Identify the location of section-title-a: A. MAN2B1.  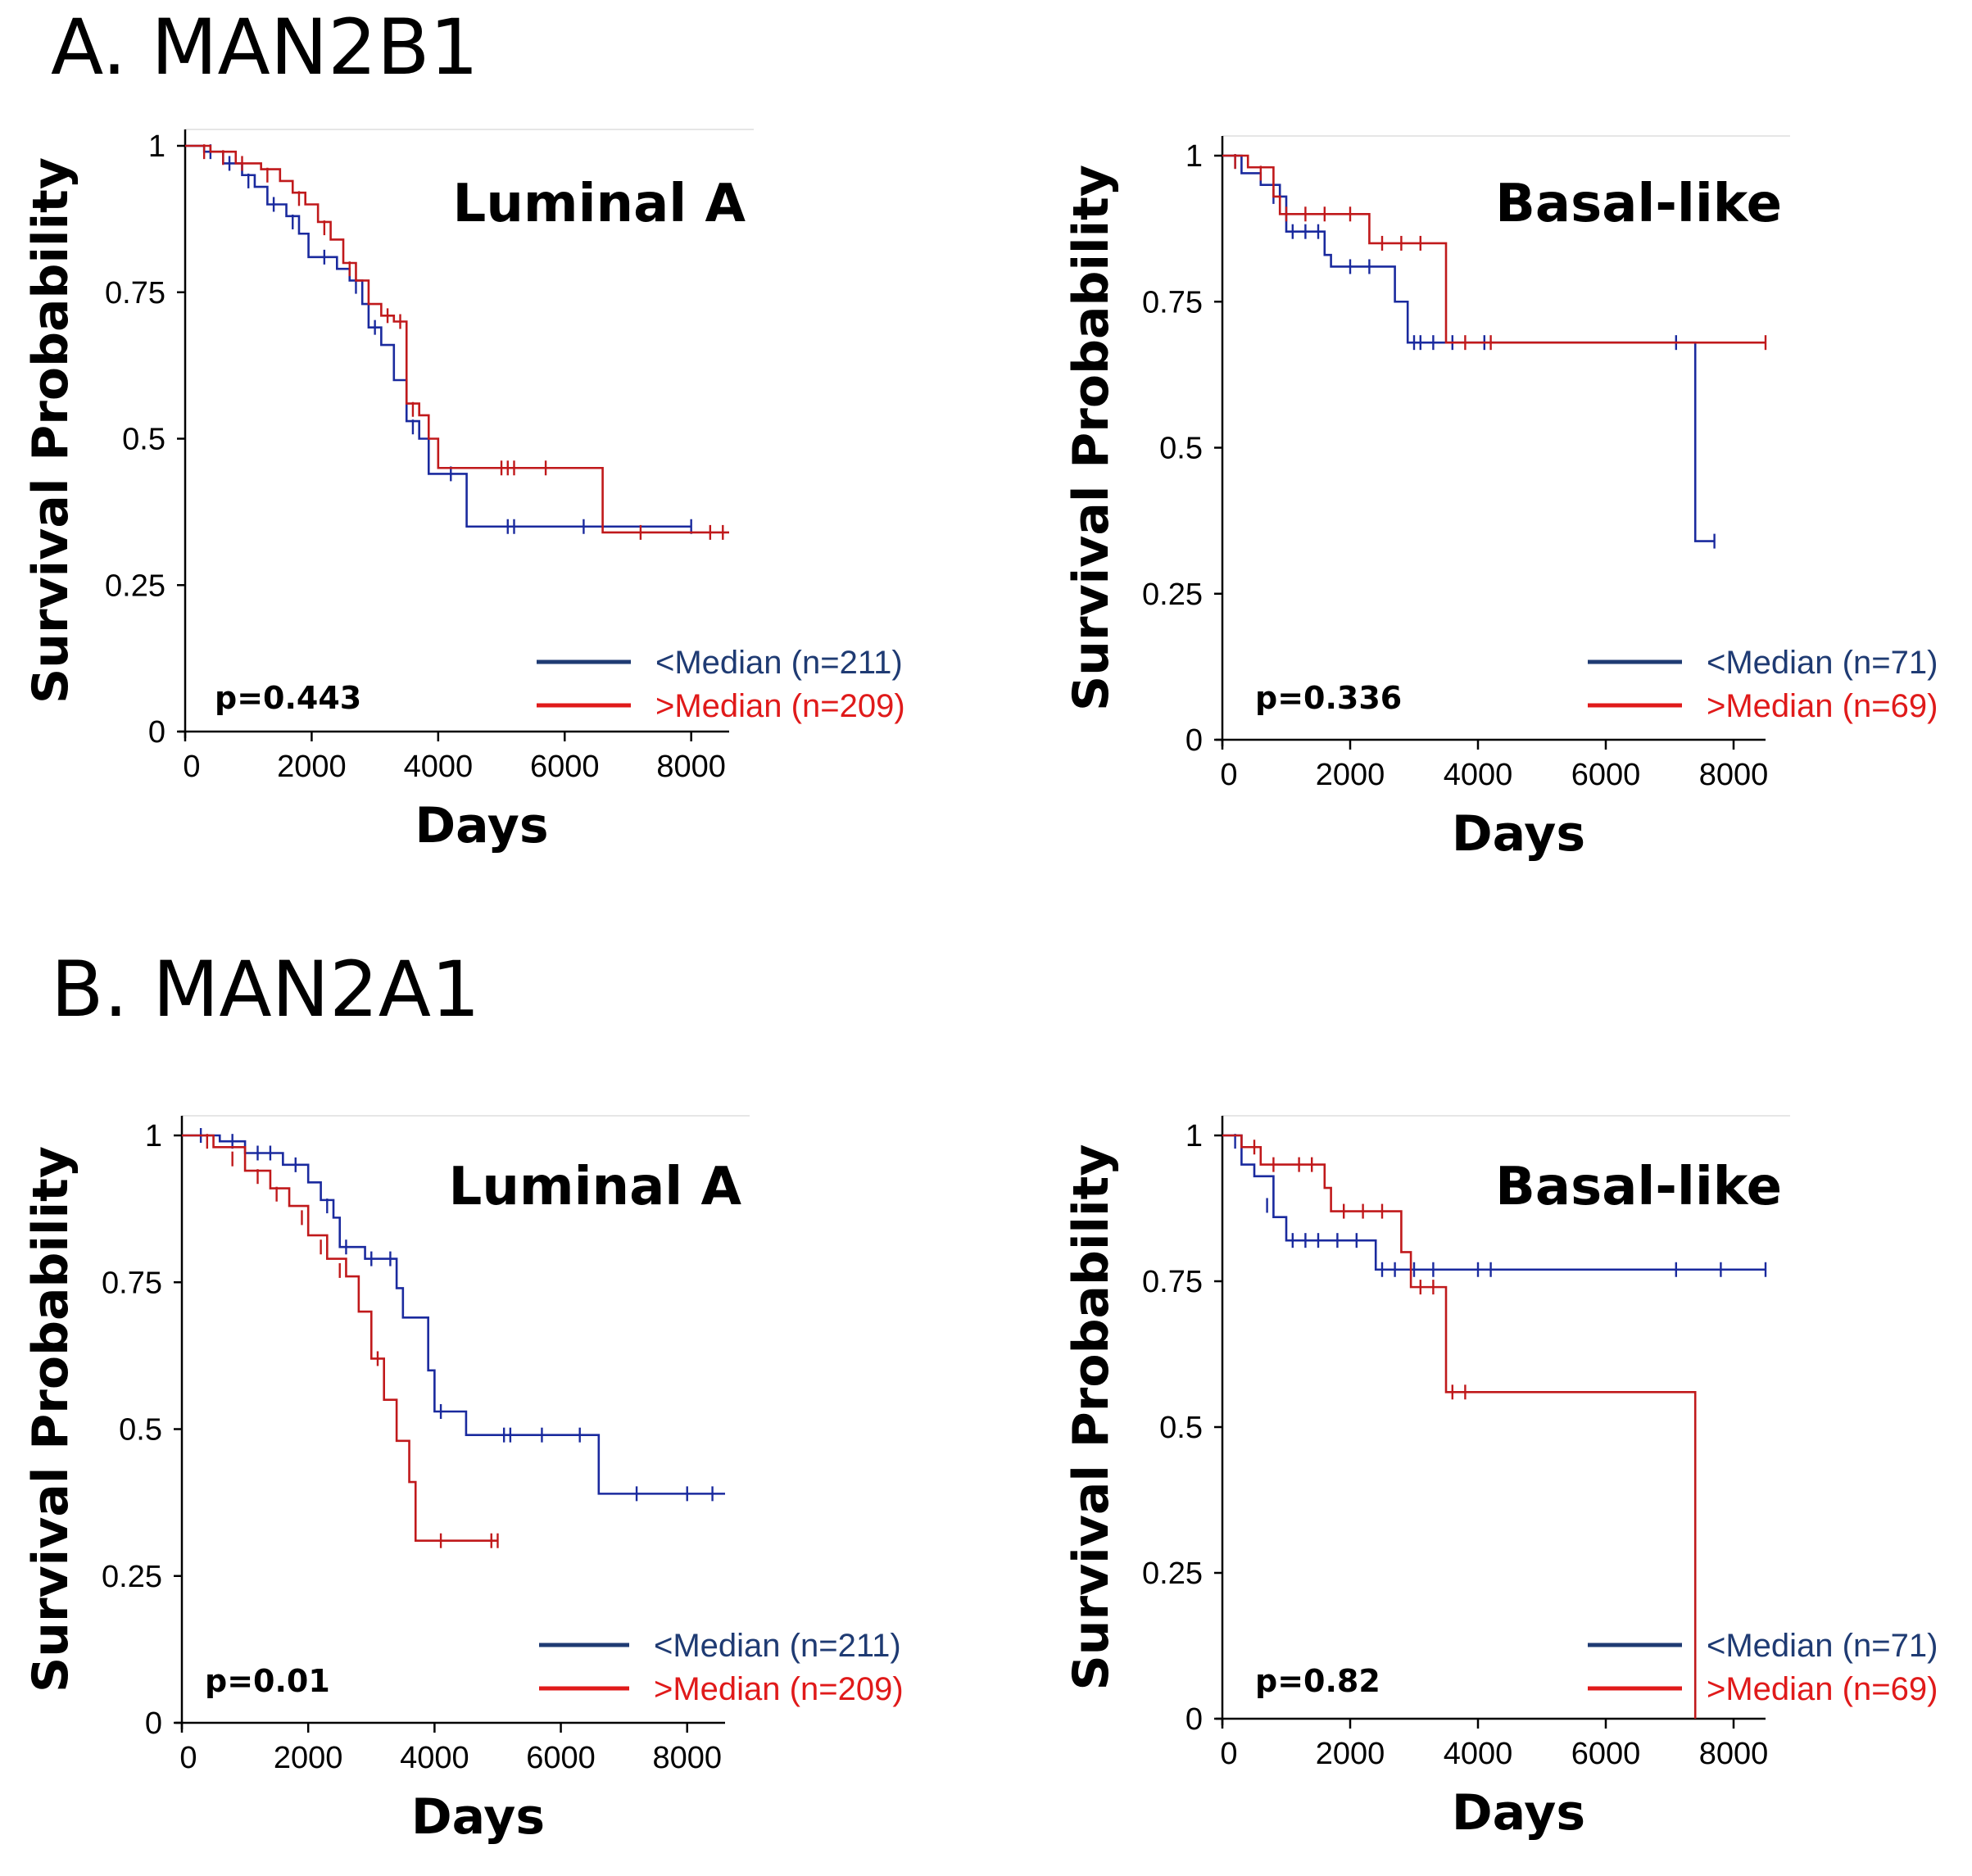
(265, 48).